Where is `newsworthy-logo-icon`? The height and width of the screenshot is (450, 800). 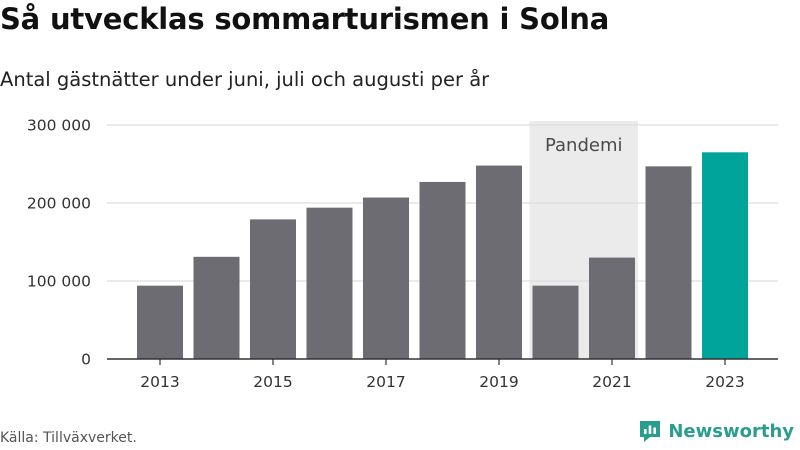 newsworthy-logo-icon is located at coordinates (650, 431).